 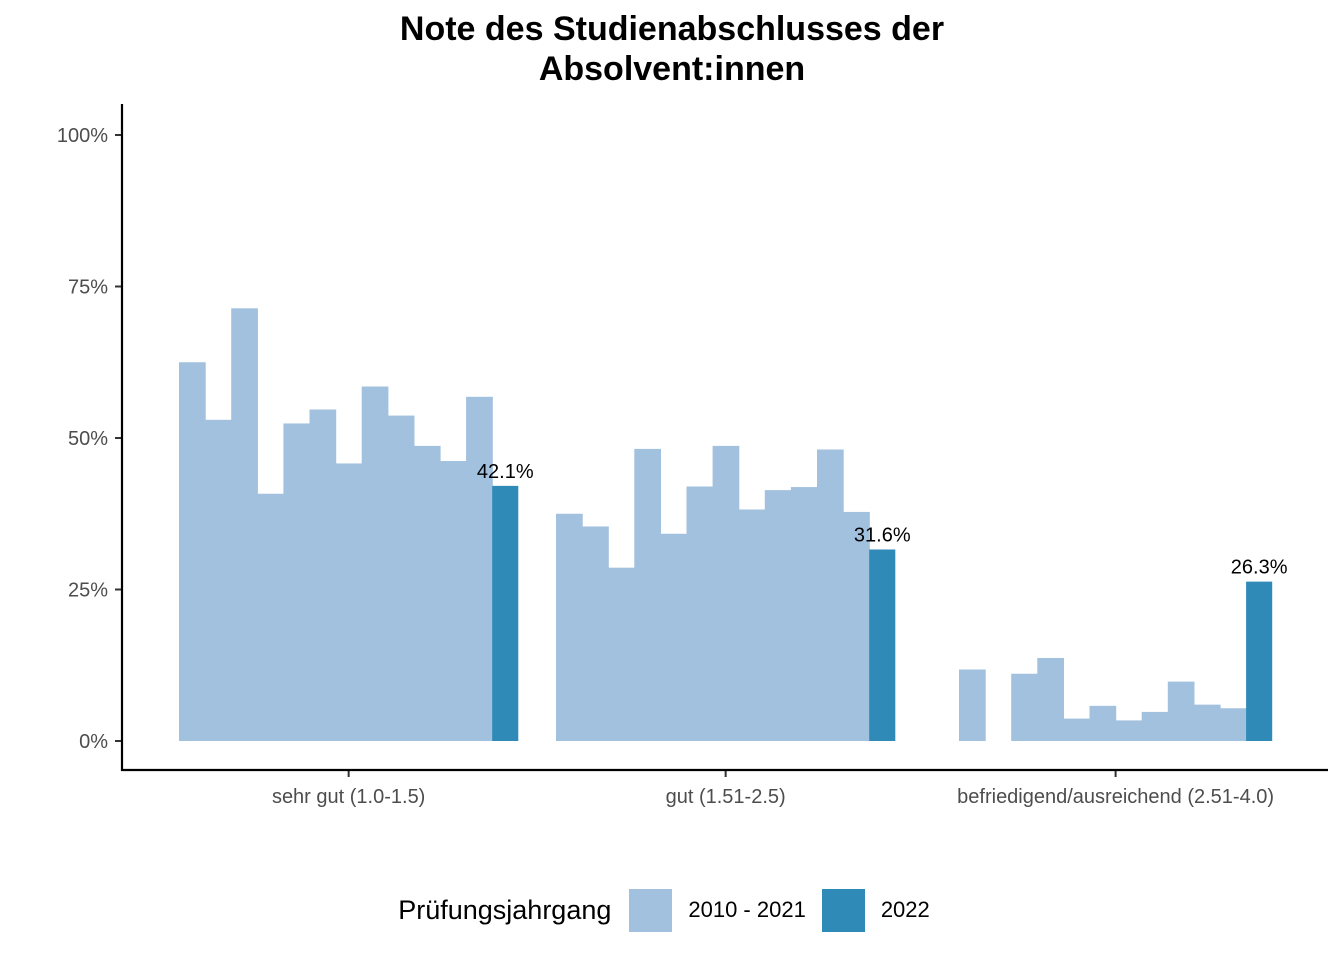 I want to click on legend-label-history: 2010 - 2021, so click(x=747, y=909).